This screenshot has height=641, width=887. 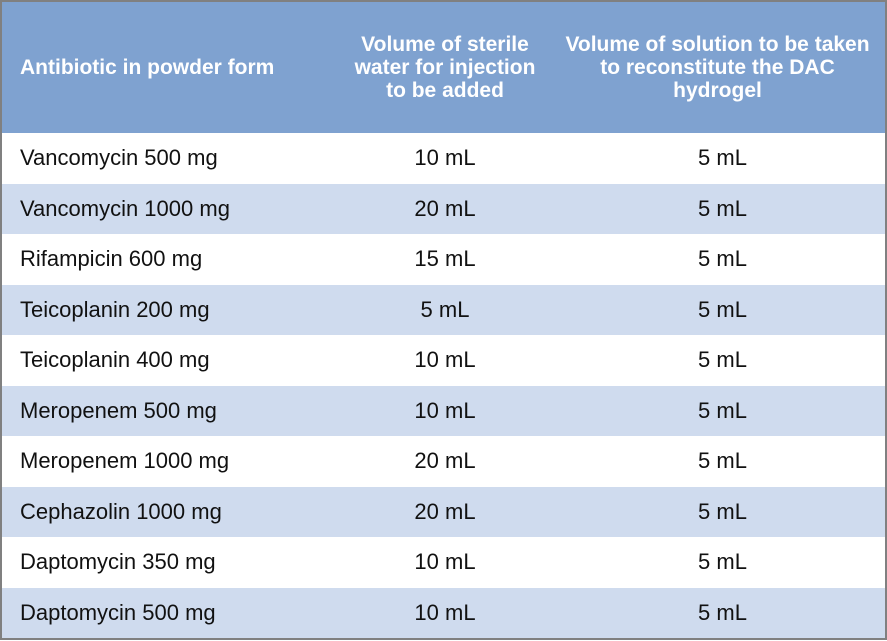 I want to click on table-row: Vancomycin 1000 mg 20 mL 5 mL, so click(x=443, y=208).